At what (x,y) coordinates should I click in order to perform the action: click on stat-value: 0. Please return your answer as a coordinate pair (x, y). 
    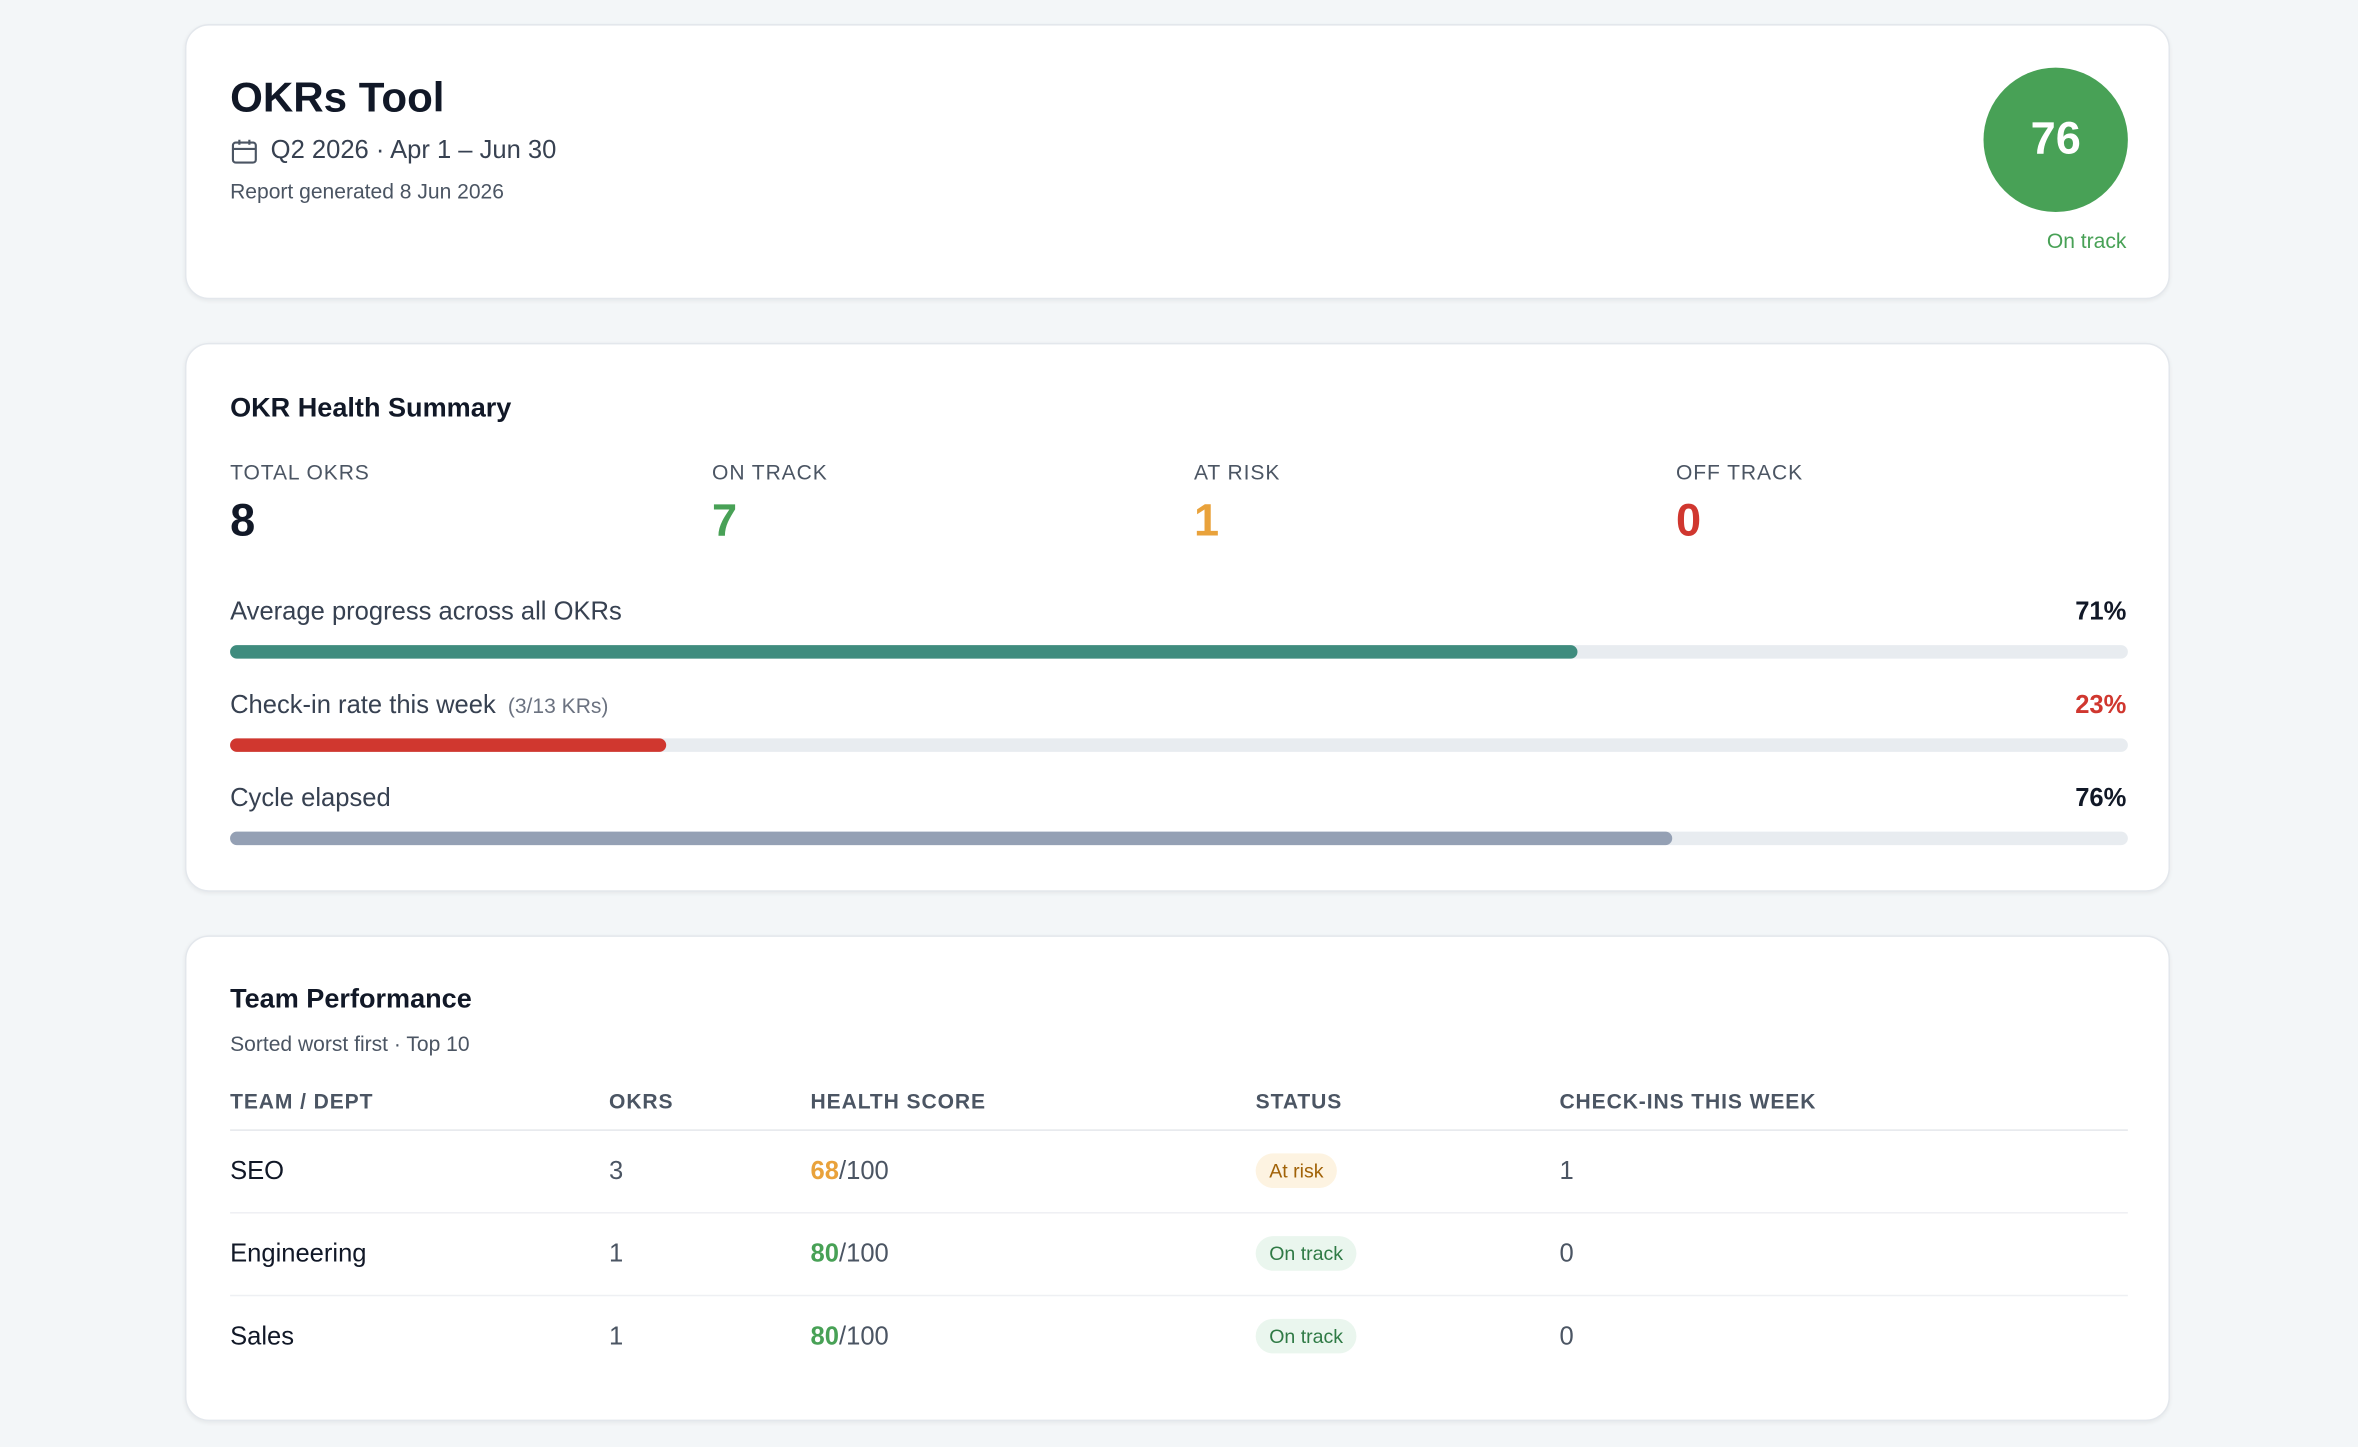
    Looking at the image, I should click on (1688, 521).